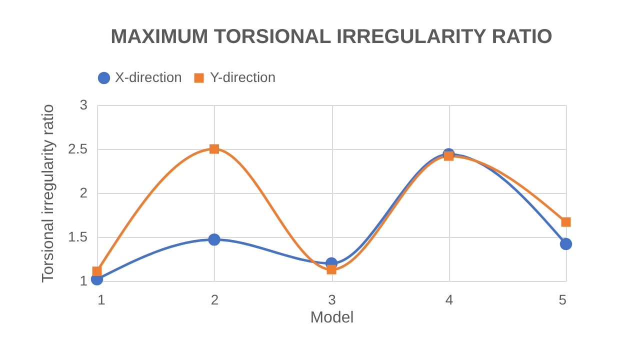 The image size is (631, 346). I want to click on x-tick-label: 4, so click(449, 300).